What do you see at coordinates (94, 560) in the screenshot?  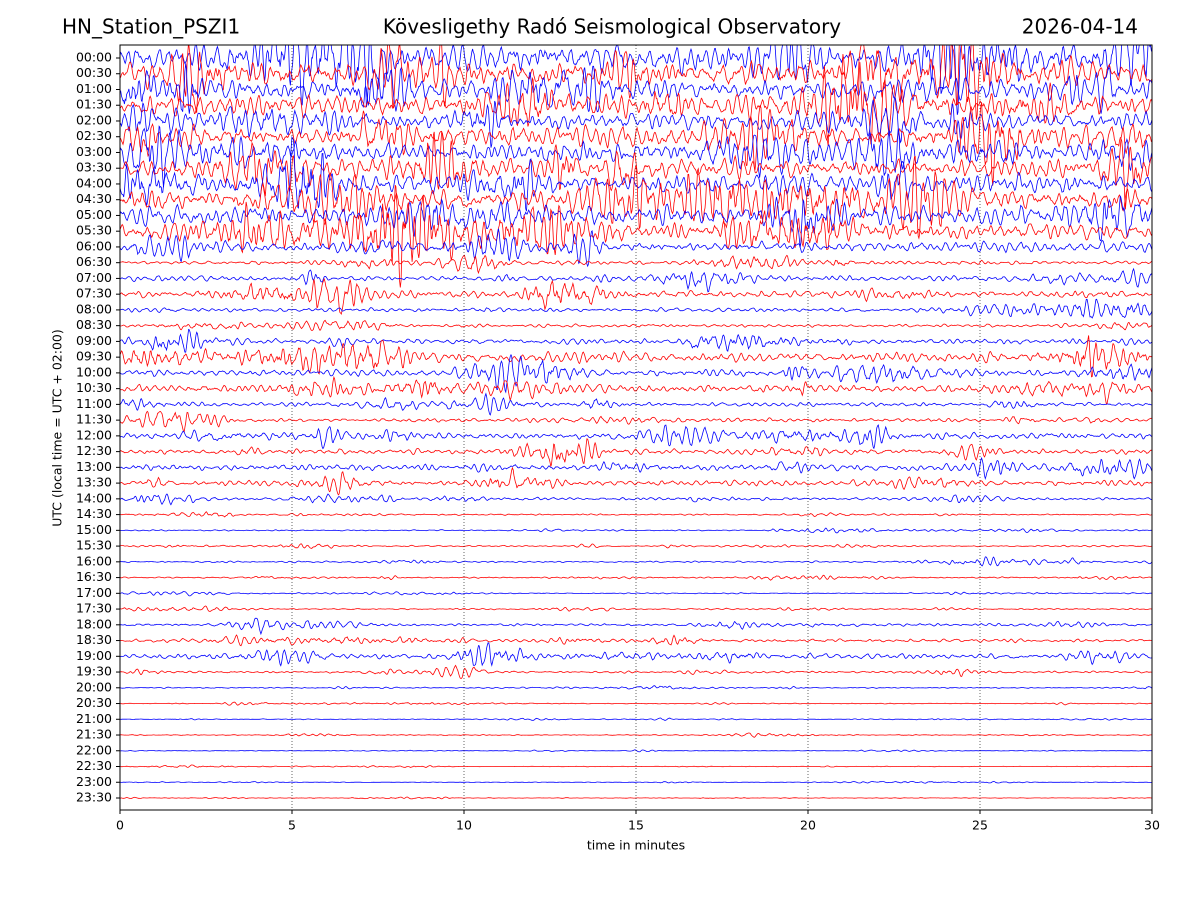 I see `y-tick-label: 16:00` at bounding box center [94, 560].